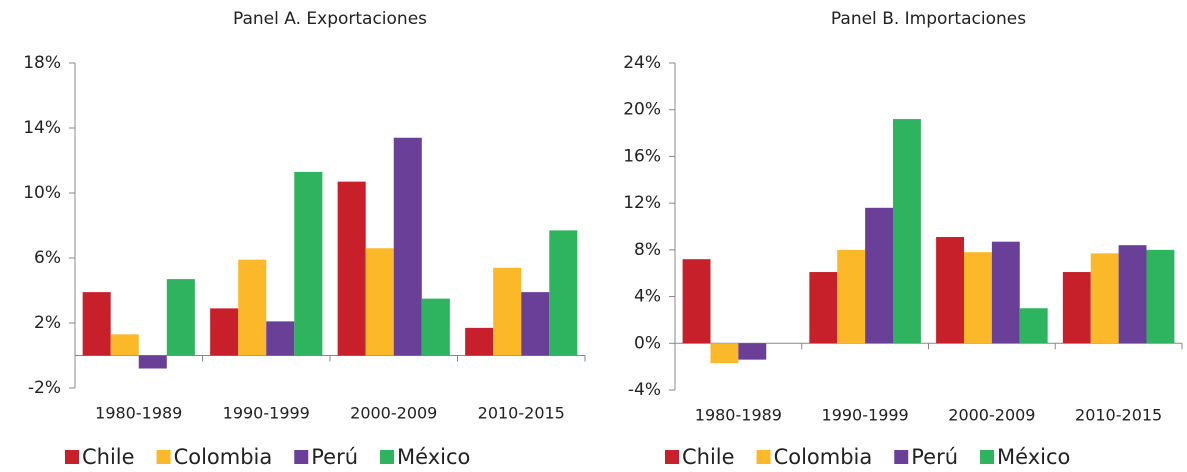  I want to click on y-tick-label: 2%, so click(47, 323).